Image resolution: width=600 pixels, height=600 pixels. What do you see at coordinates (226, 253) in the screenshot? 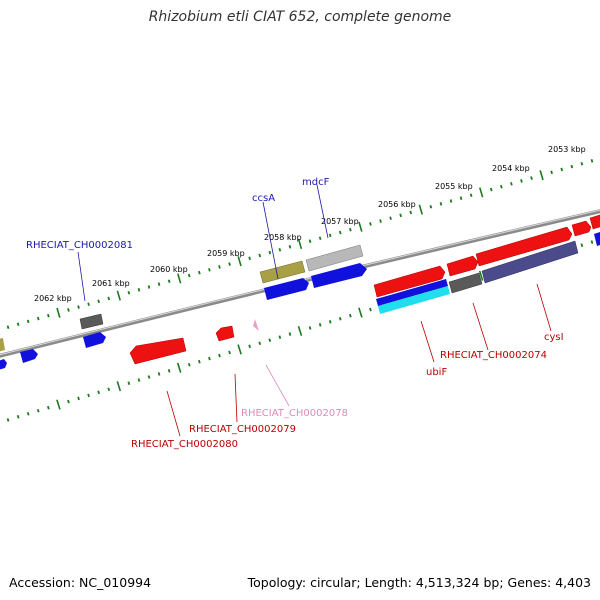
I see `kbp-label: 2059 kbp` at bounding box center [226, 253].